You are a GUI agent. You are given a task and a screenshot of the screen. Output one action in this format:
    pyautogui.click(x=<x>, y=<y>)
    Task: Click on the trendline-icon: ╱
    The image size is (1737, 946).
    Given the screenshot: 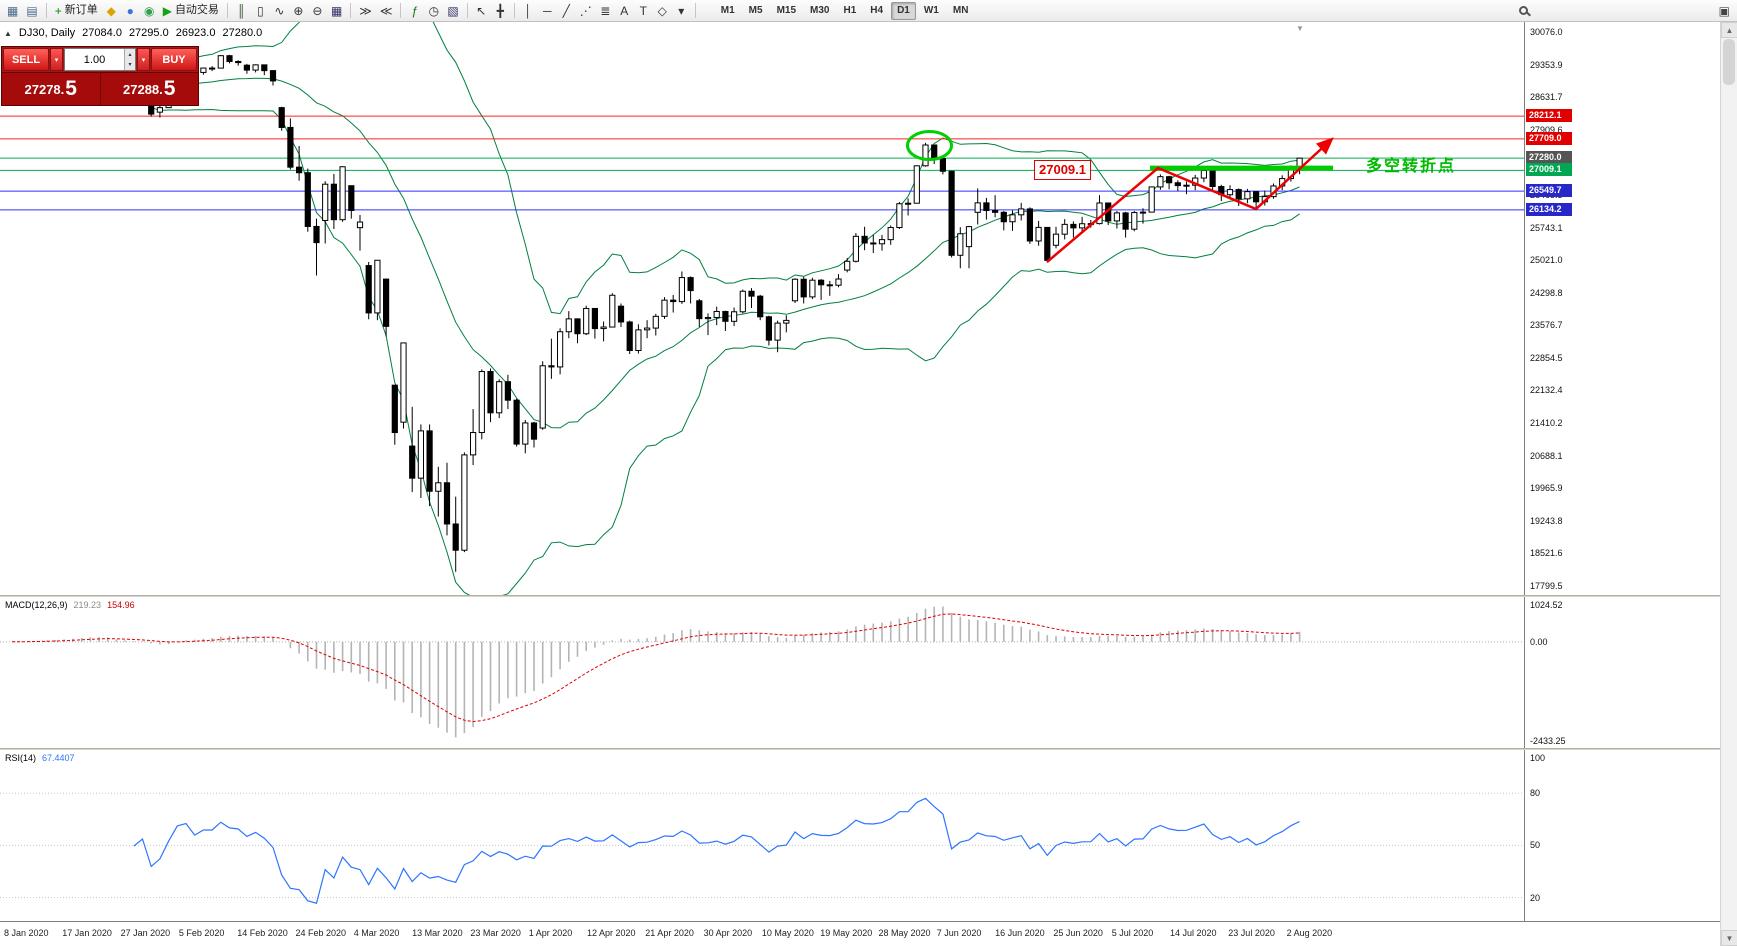 What is the action you would take?
    pyautogui.click(x=566, y=10)
    